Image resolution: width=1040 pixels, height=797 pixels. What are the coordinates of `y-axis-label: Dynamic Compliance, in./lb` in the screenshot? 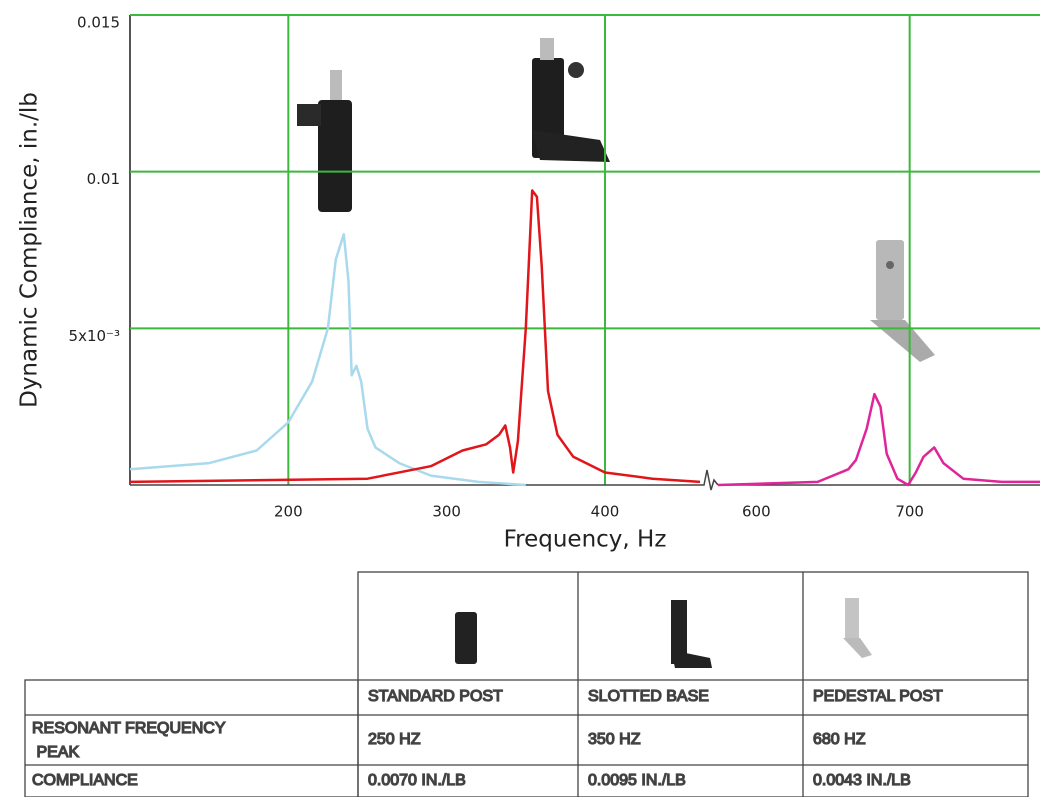 It's located at (30, 250).